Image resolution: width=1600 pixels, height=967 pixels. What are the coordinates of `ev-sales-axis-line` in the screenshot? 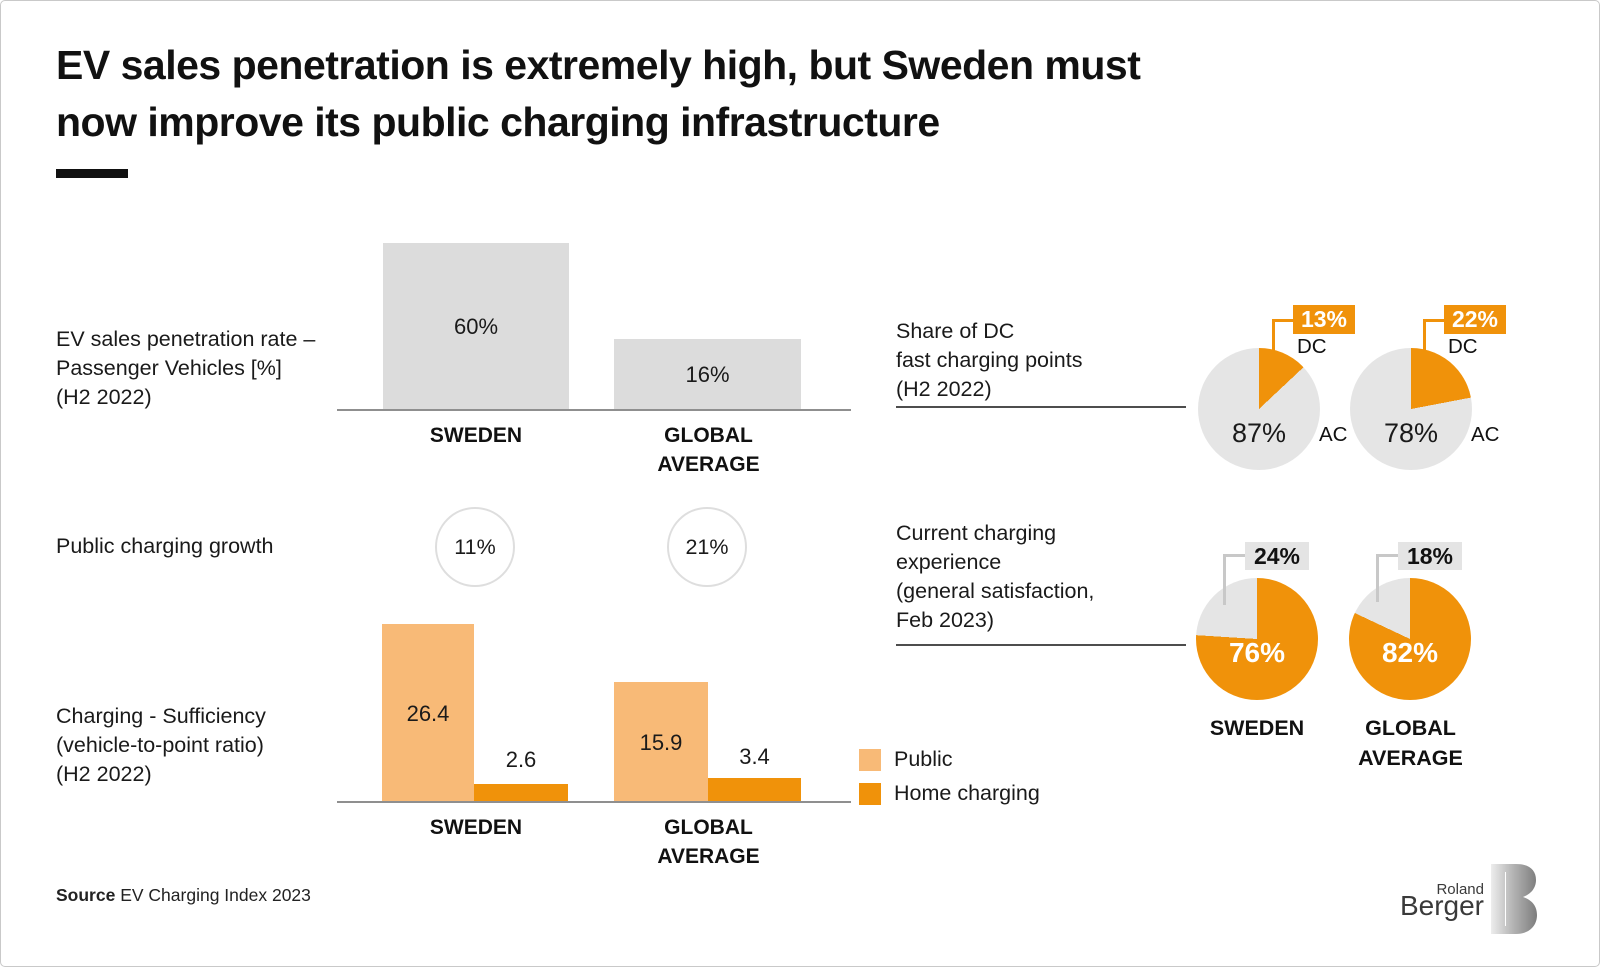 It's located at (594, 410).